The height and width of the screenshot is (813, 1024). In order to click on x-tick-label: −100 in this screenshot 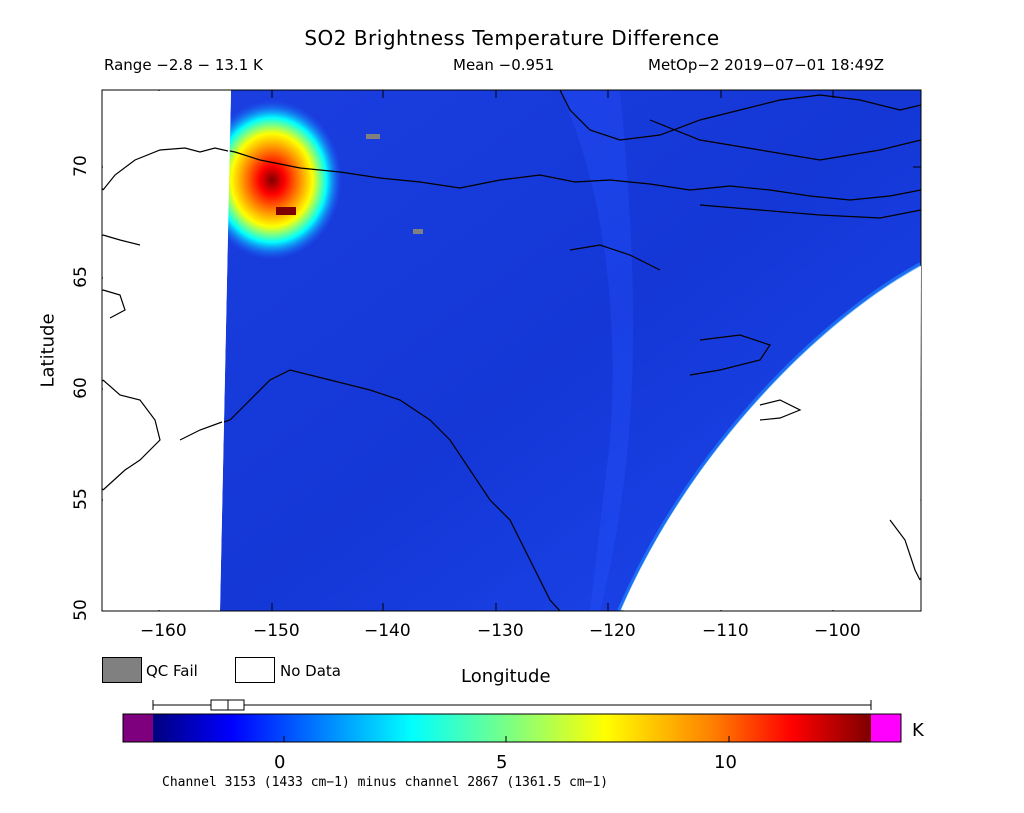, I will do `click(837, 631)`.